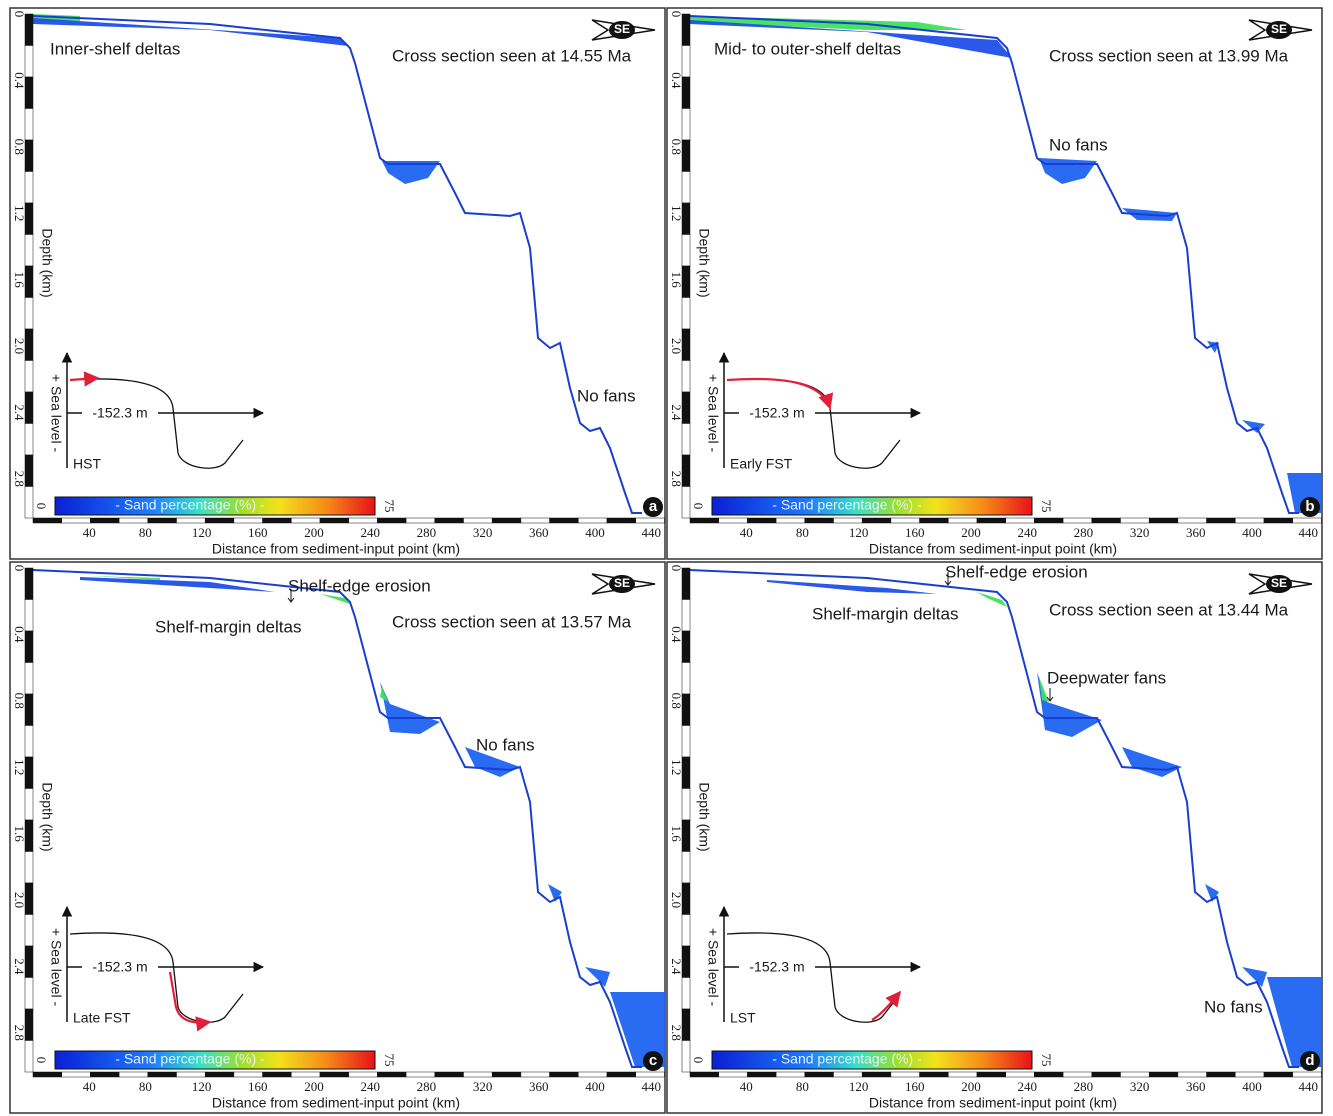 Image resolution: width=1333 pixels, height=1116 pixels. What do you see at coordinates (948, 579) in the screenshot?
I see `annotation-marker` at bounding box center [948, 579].